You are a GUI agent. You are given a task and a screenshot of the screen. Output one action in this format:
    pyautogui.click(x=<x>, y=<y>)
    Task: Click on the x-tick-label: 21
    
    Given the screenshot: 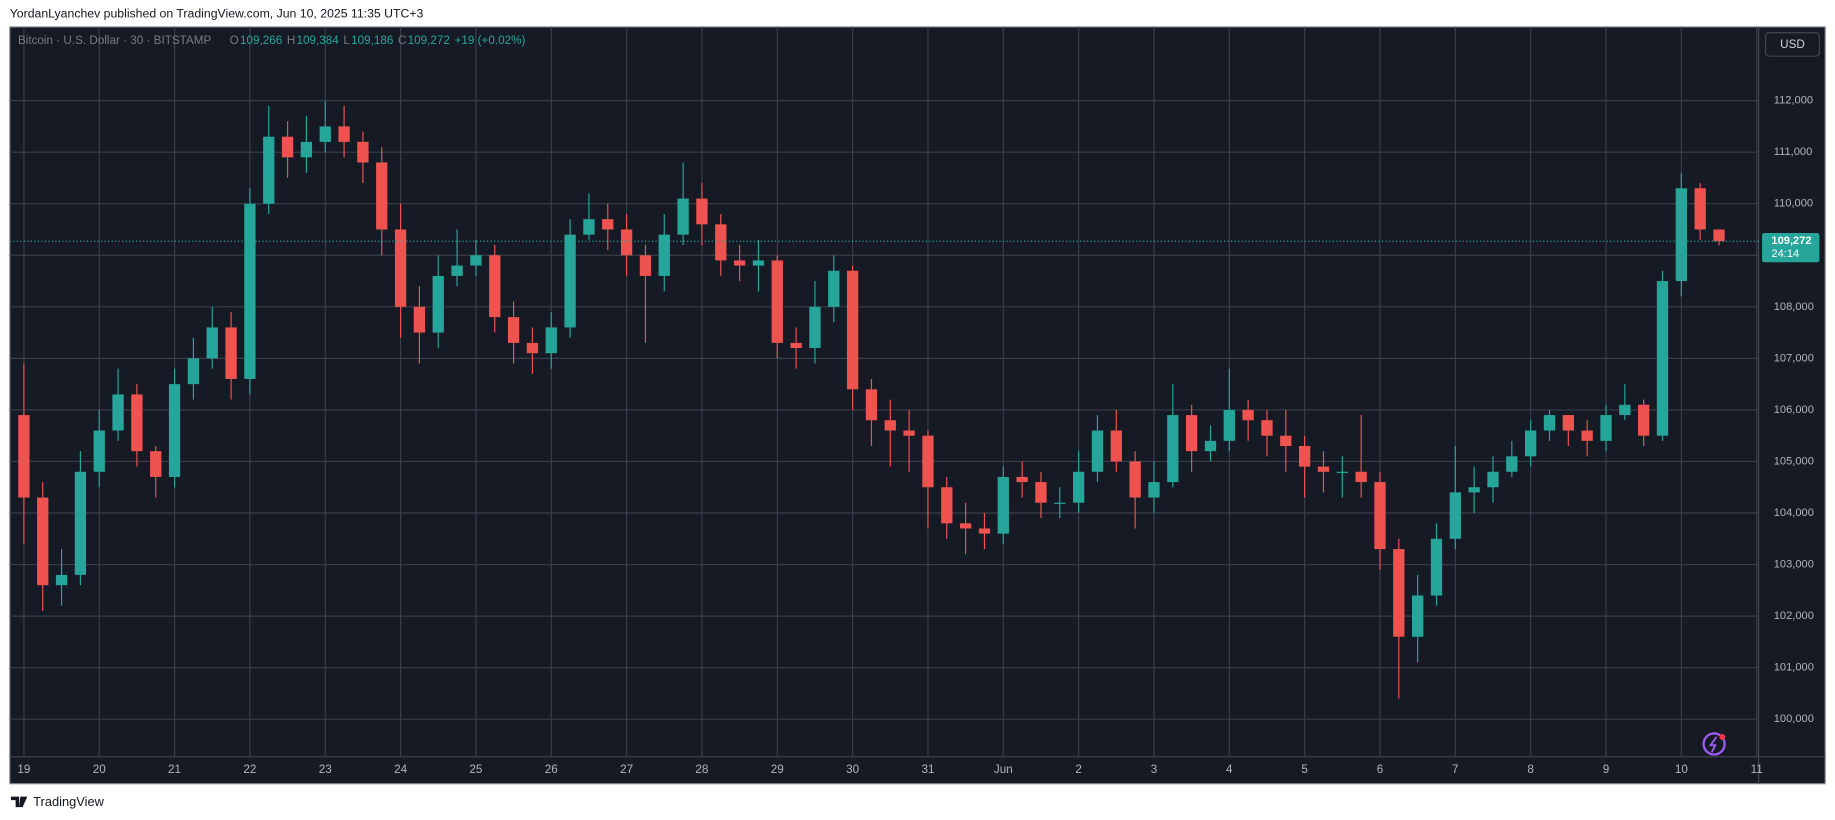 What is the action you would take?
    pyautogui.click(x=174, y=769)
    